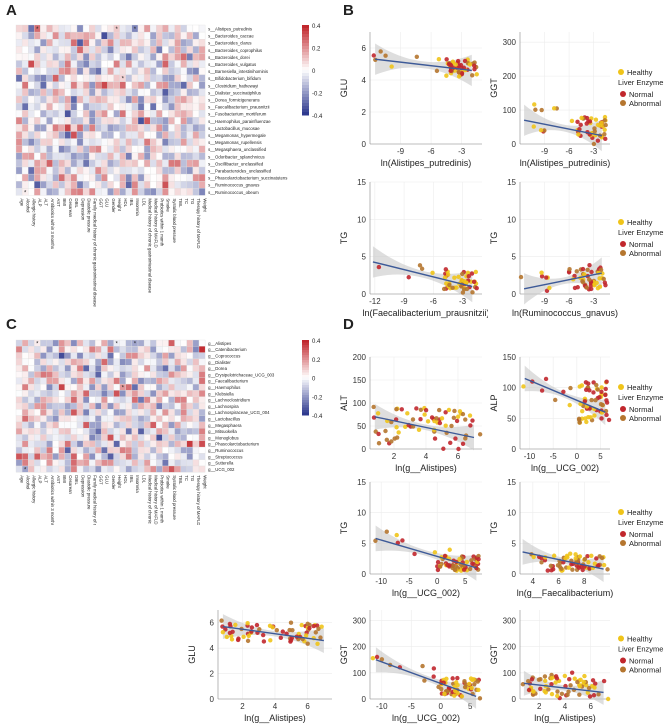 The height and width of the screenshot is (725, 669). Describe the element at coordinates (125, 202) in the screenshot. I see `heatmap-col-label: HDL` at that location.